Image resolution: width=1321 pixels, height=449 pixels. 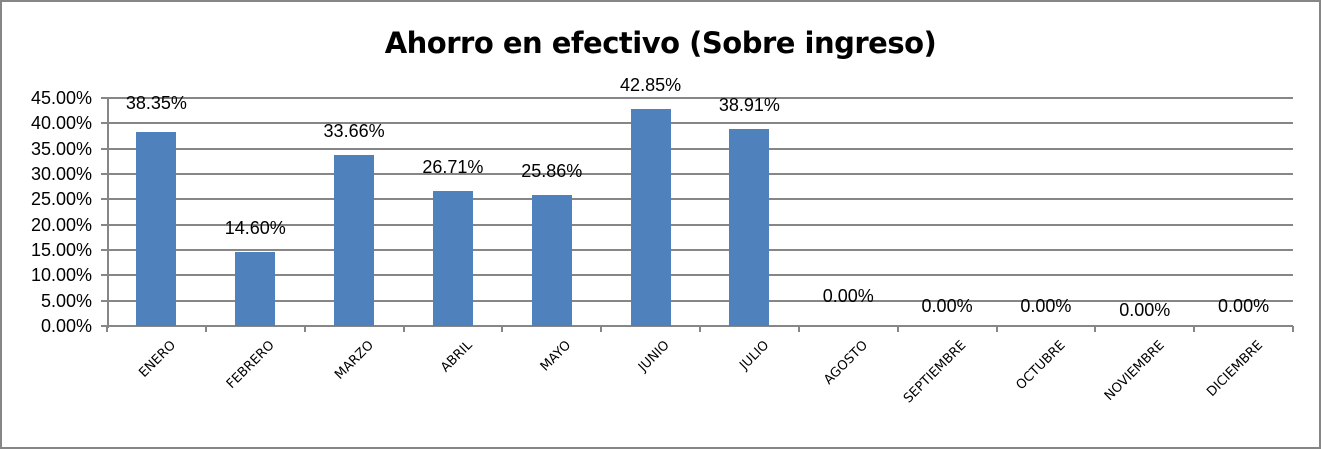 What do you see at coordinates (660, 43) in the screenshot?
I see `chart-title: Ahorro en efectivo (Sobre ingreso)` at bounding box center [660, 43].